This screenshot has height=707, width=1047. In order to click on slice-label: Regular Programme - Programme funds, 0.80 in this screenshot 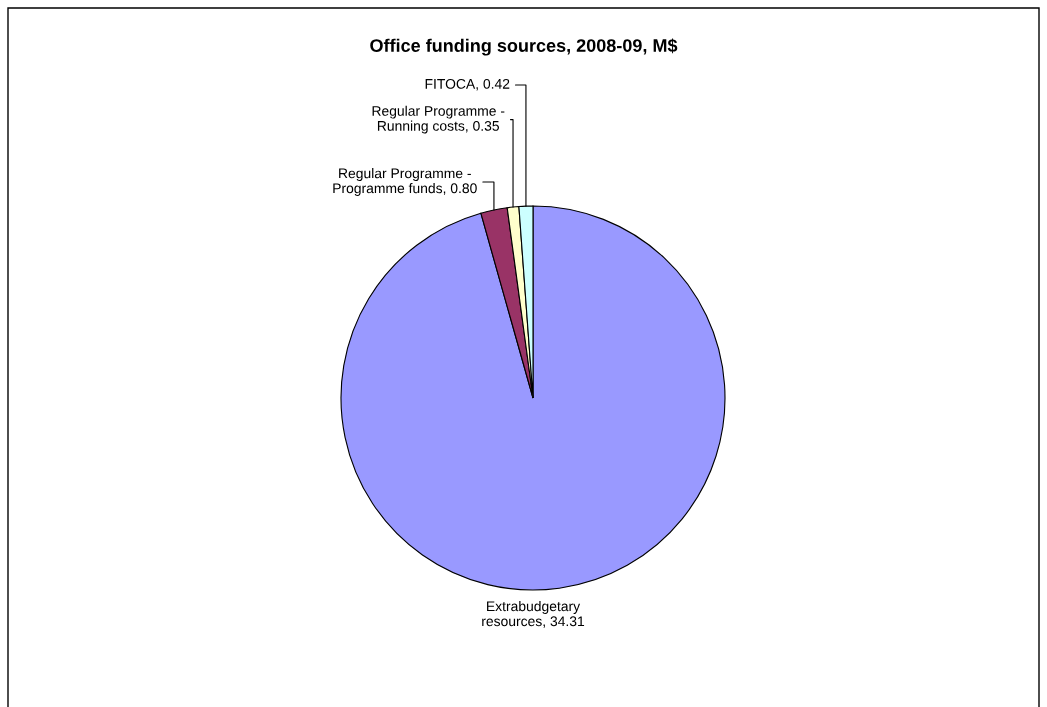, I will do `click(405, 182)`.